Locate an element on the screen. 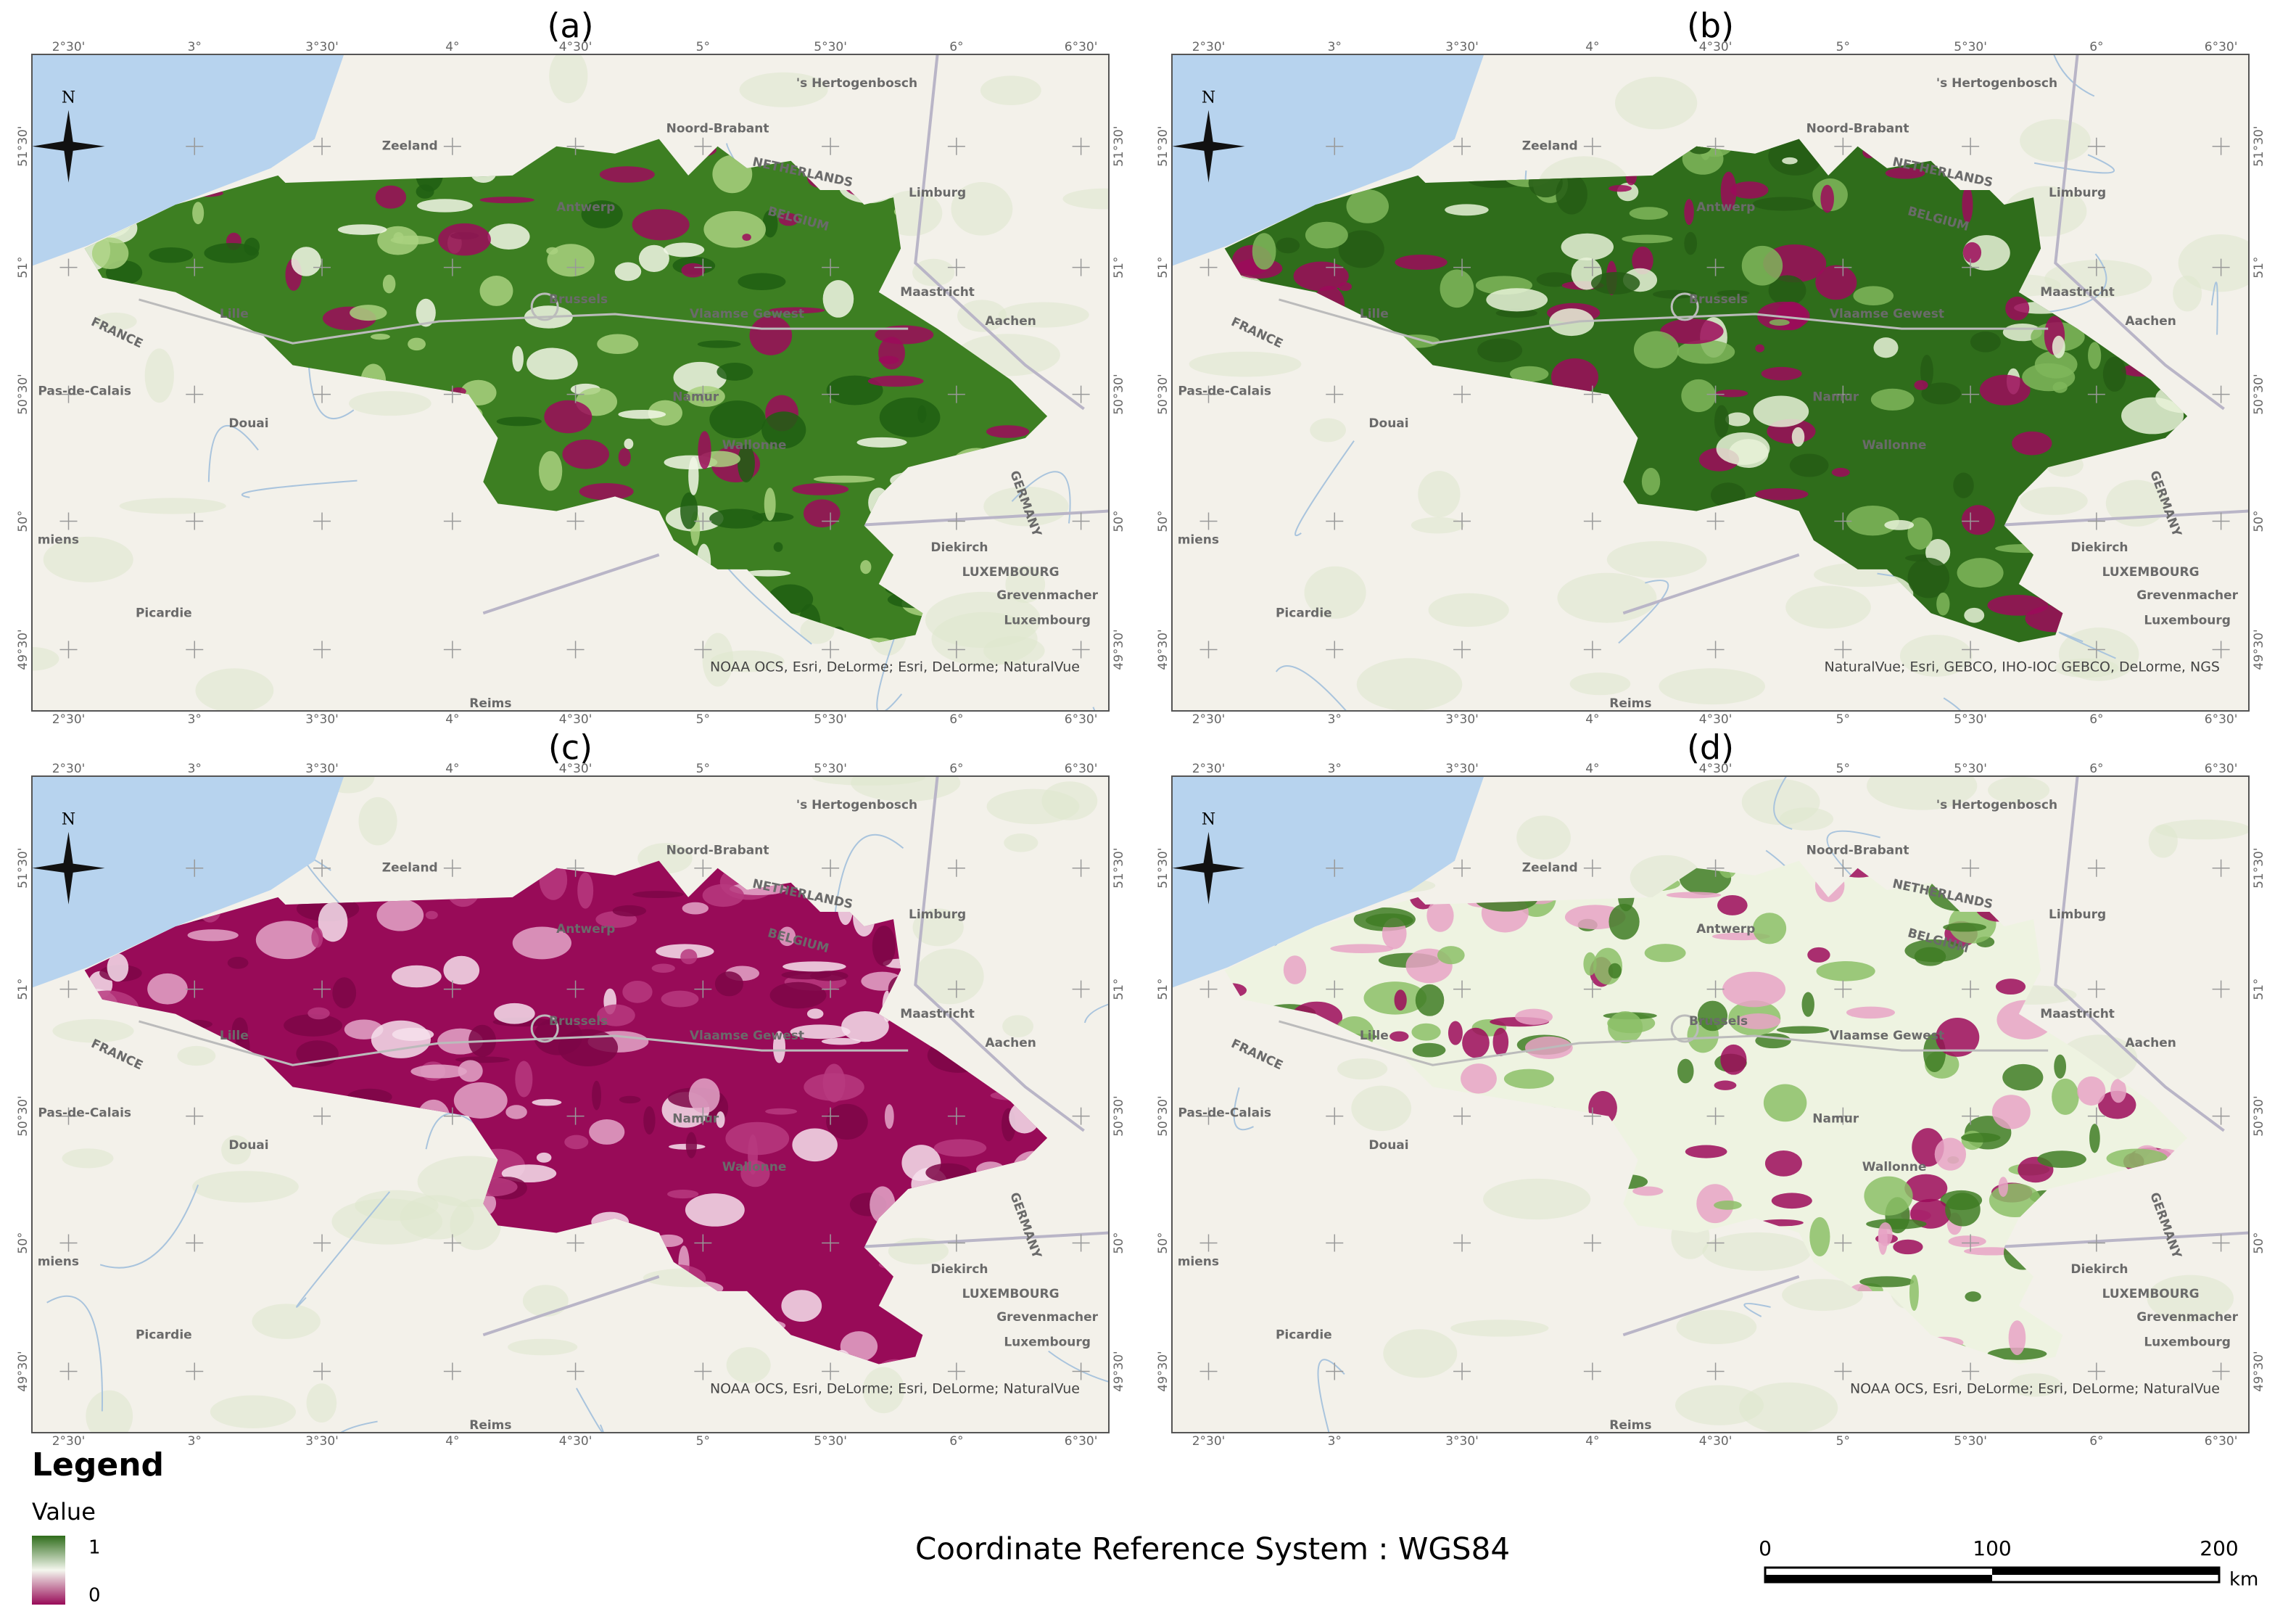 This screenshot has height=1622, width=2296. place-label: Douai is located at coordinates (248, 1145).